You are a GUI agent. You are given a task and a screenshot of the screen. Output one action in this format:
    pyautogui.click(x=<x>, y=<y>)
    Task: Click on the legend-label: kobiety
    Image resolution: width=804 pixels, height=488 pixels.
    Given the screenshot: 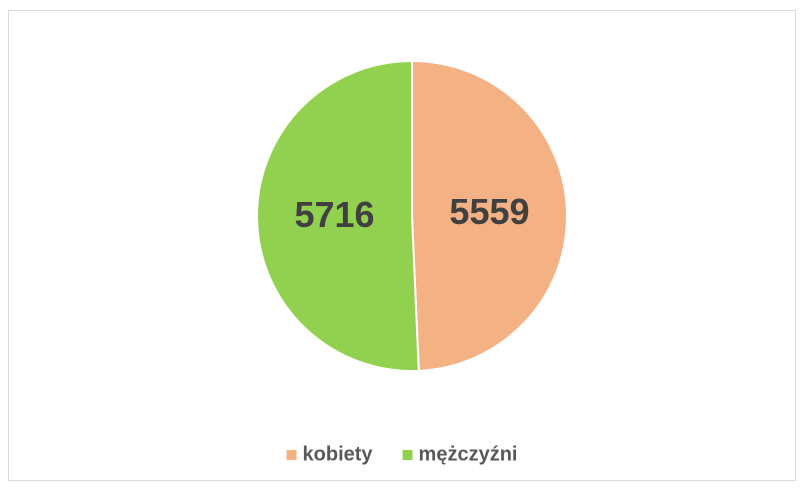 What is the action you would take?
    pyautogui.click(x=338, y=454)
    